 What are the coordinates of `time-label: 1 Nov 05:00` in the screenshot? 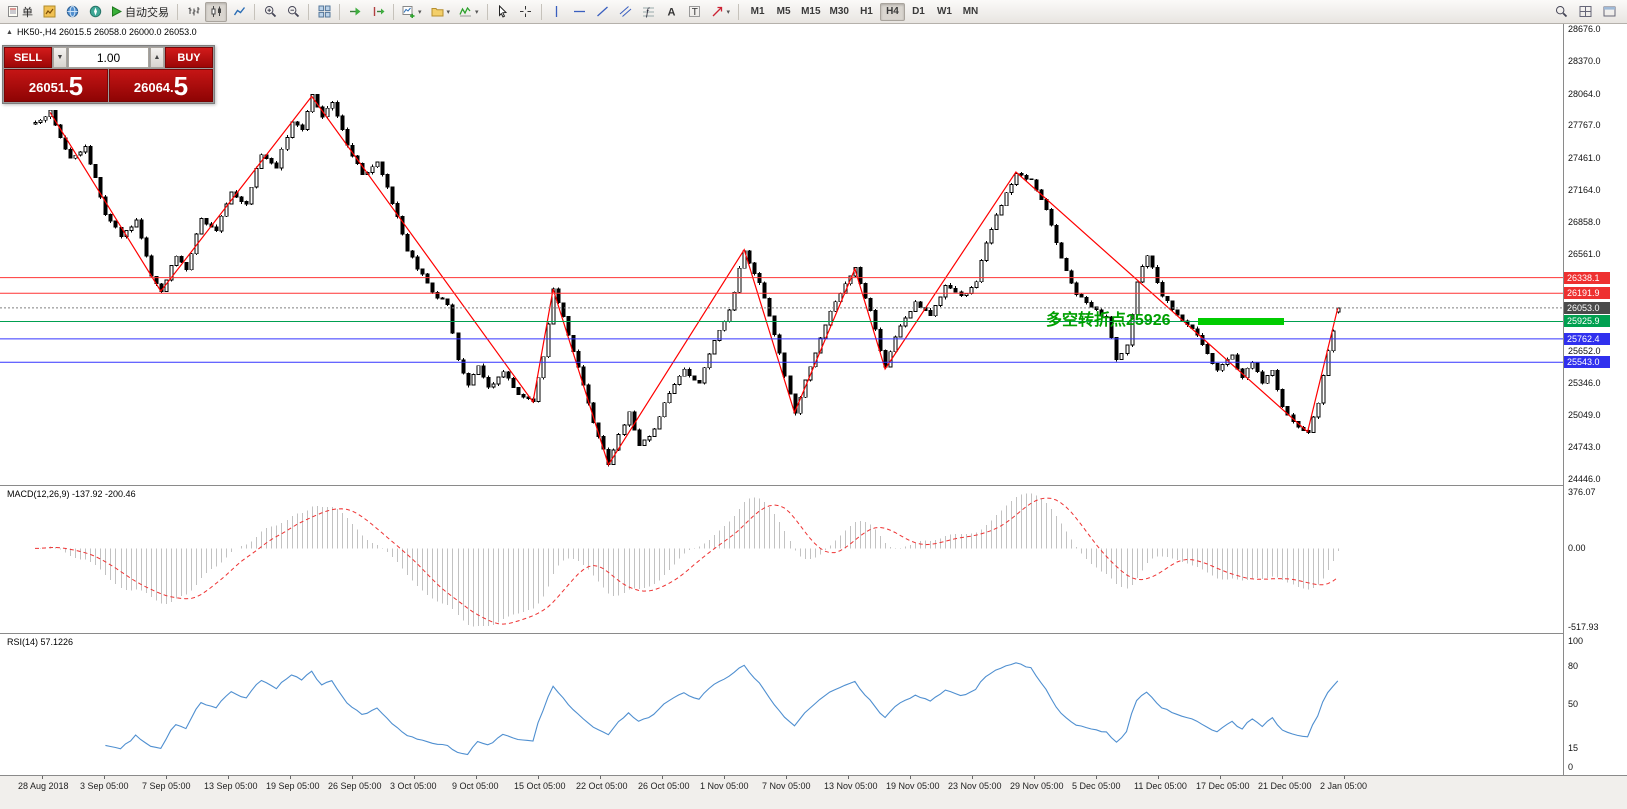 It's located at (724, 786).